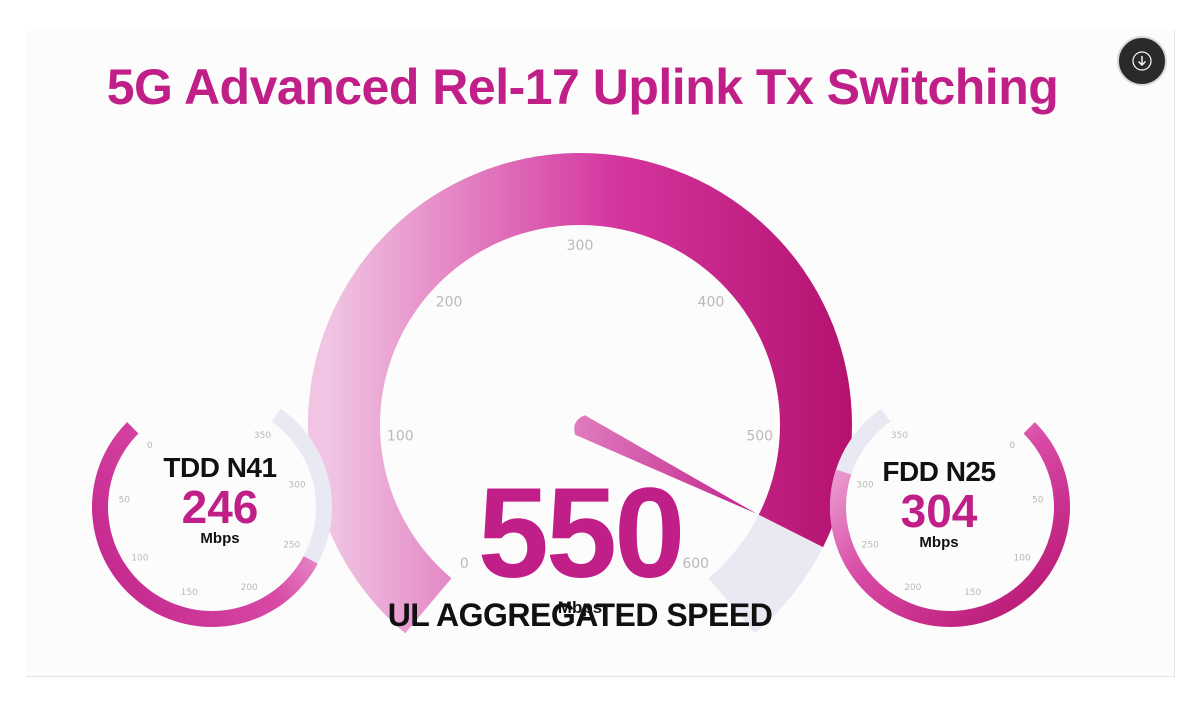 The image size is (1200, 704). I want to click on fdd-n25-gauge: 0 50 100 150 200 250 300 350, so click(949, 518).